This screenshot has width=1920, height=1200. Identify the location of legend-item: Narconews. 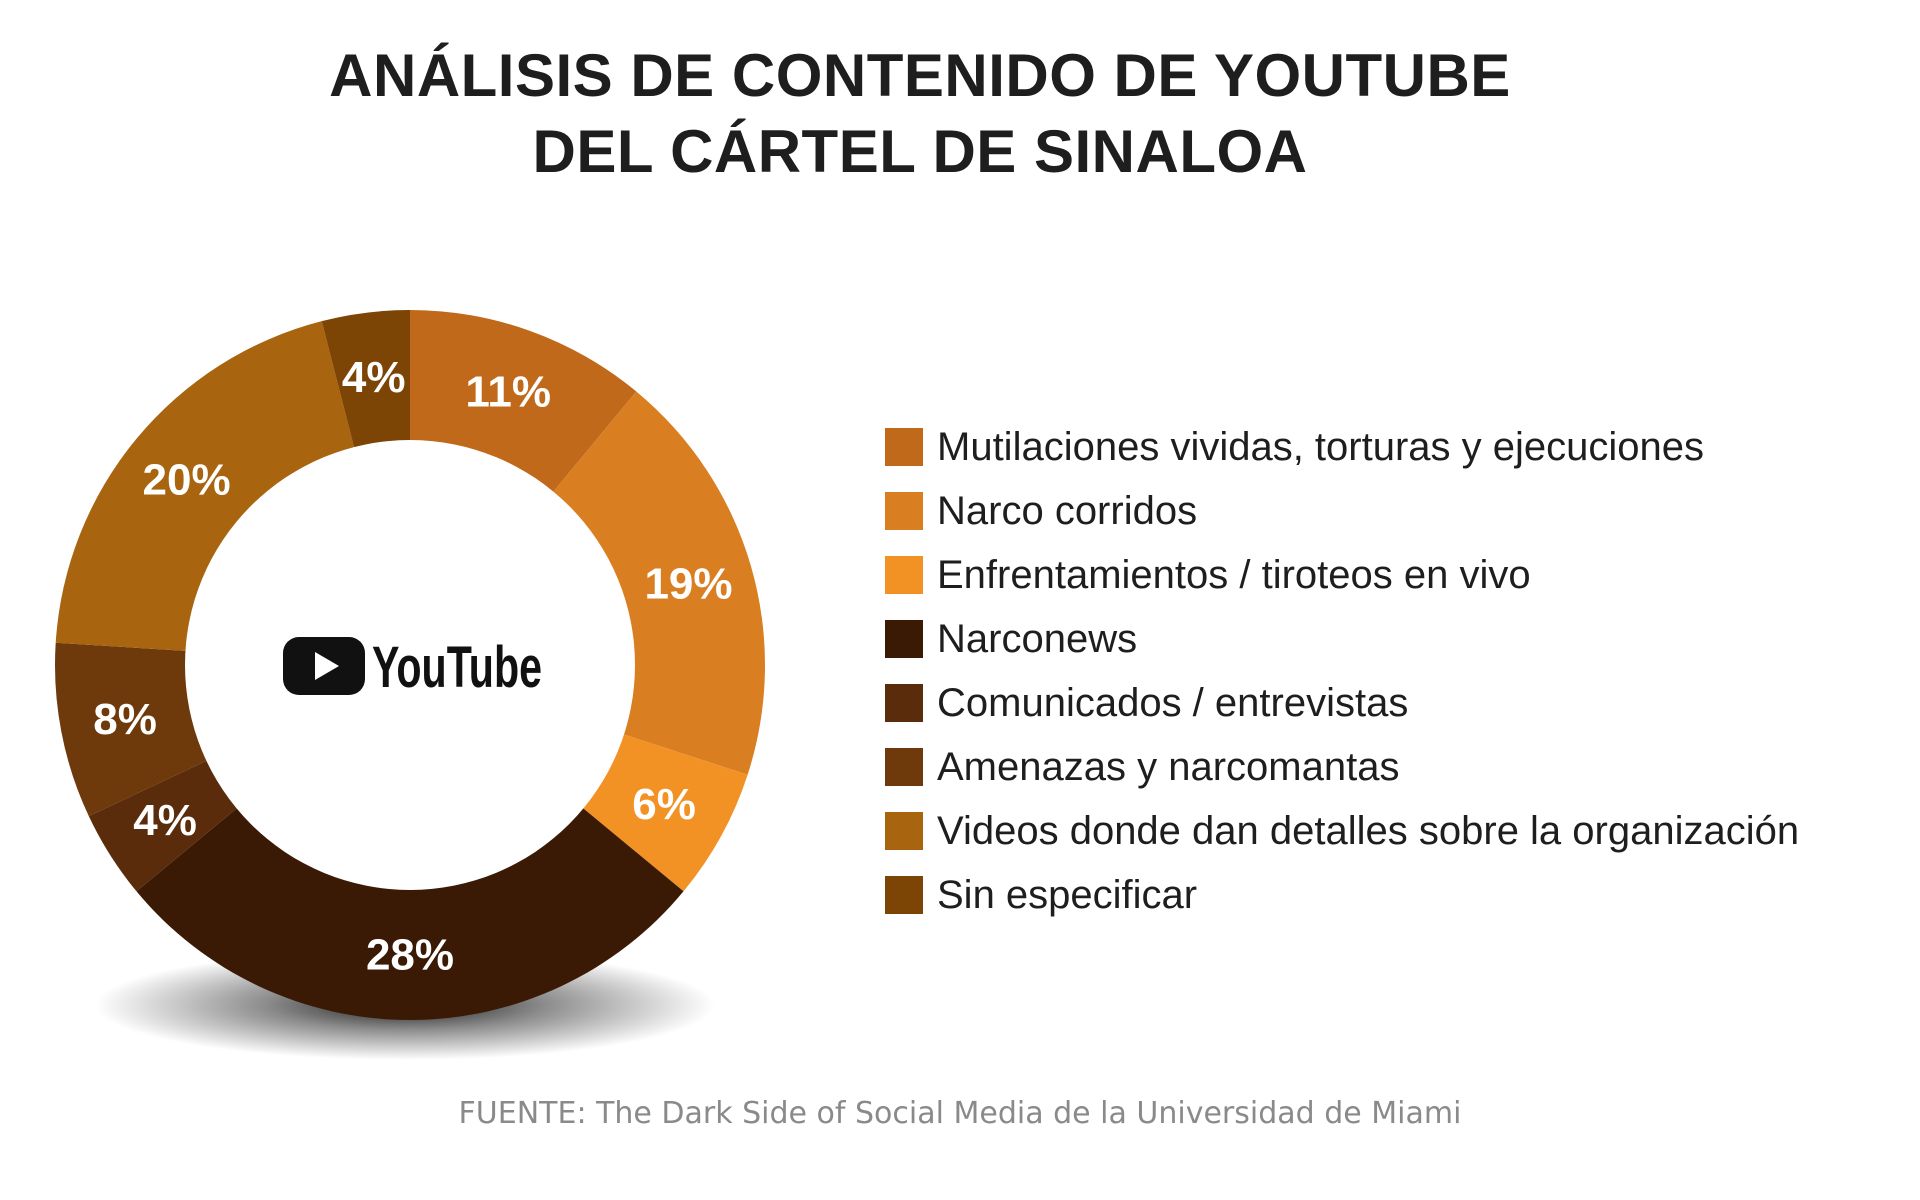
(1342, 639).